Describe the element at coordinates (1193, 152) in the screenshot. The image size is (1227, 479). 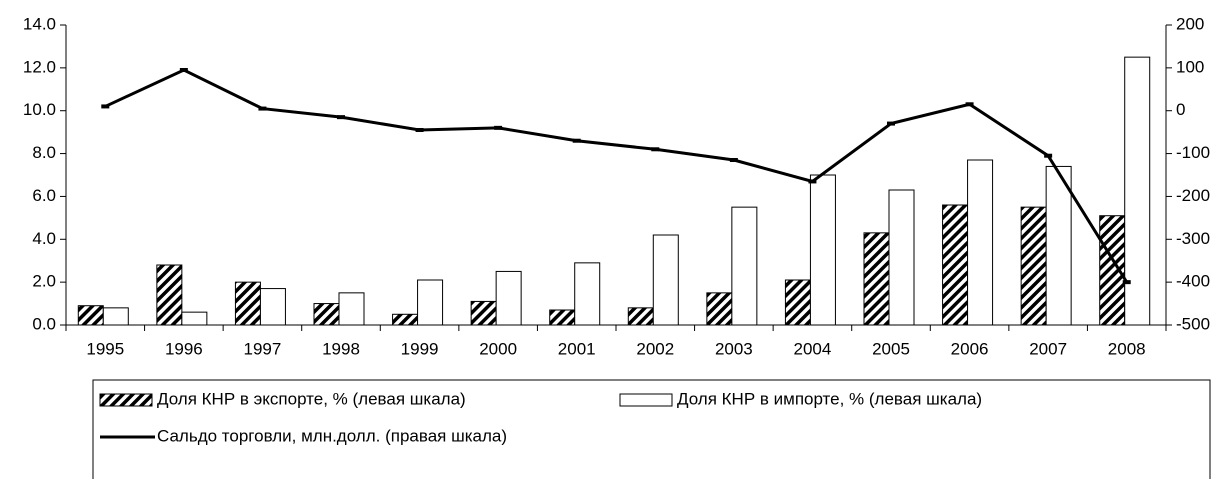
I see `y2-tick-label: -100` at that location.